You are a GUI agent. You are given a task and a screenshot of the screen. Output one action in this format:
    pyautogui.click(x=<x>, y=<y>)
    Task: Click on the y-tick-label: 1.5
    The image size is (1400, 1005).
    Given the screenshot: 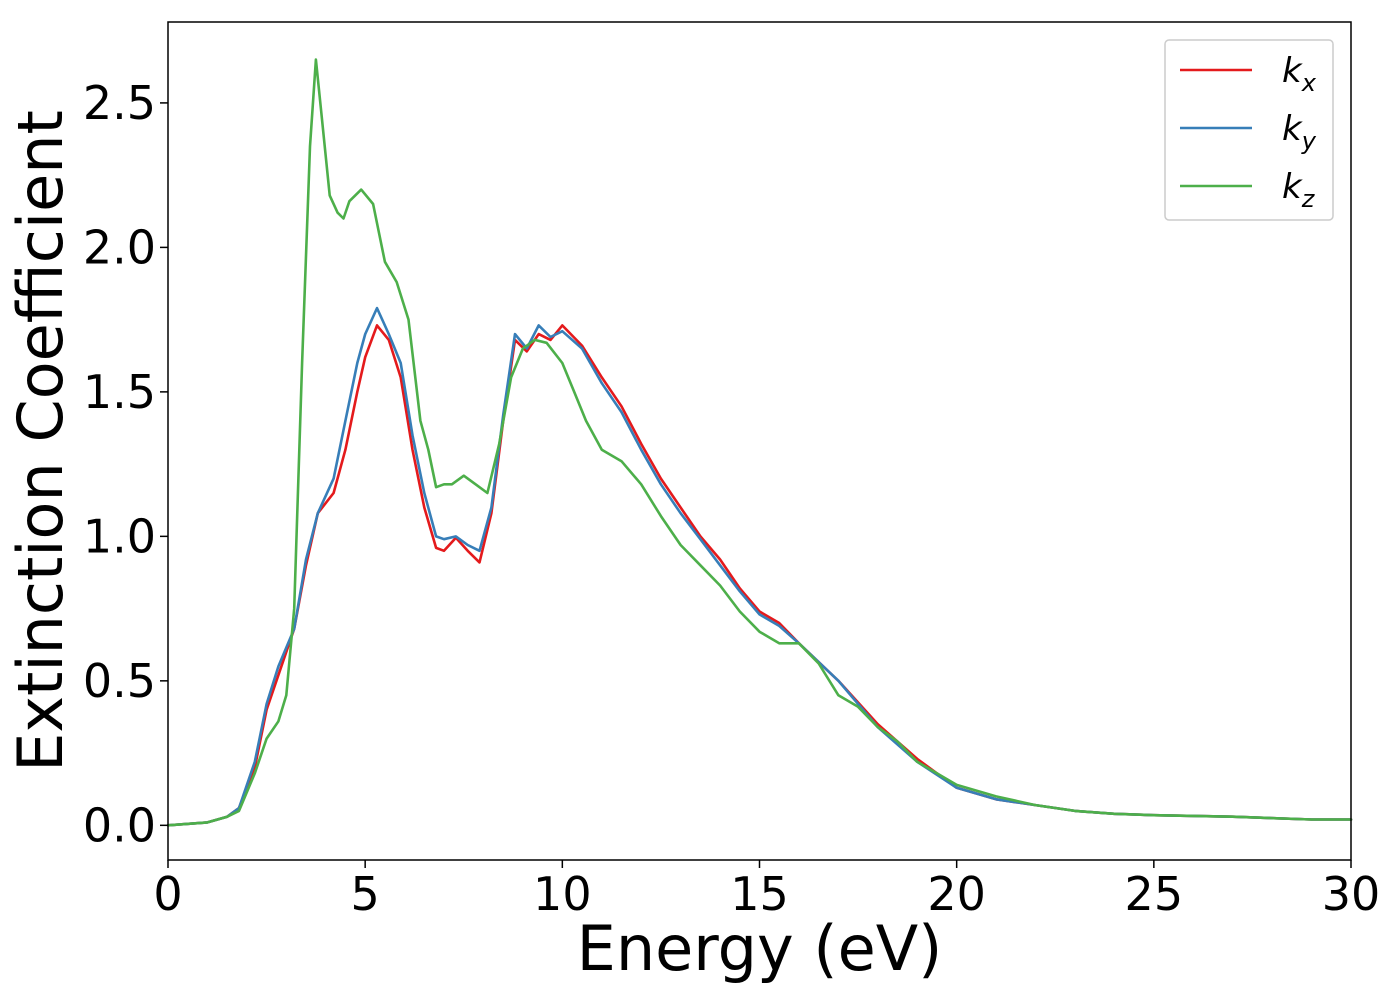 What is the action you would take?
    pyautogui.click(x=119, y=392)
    